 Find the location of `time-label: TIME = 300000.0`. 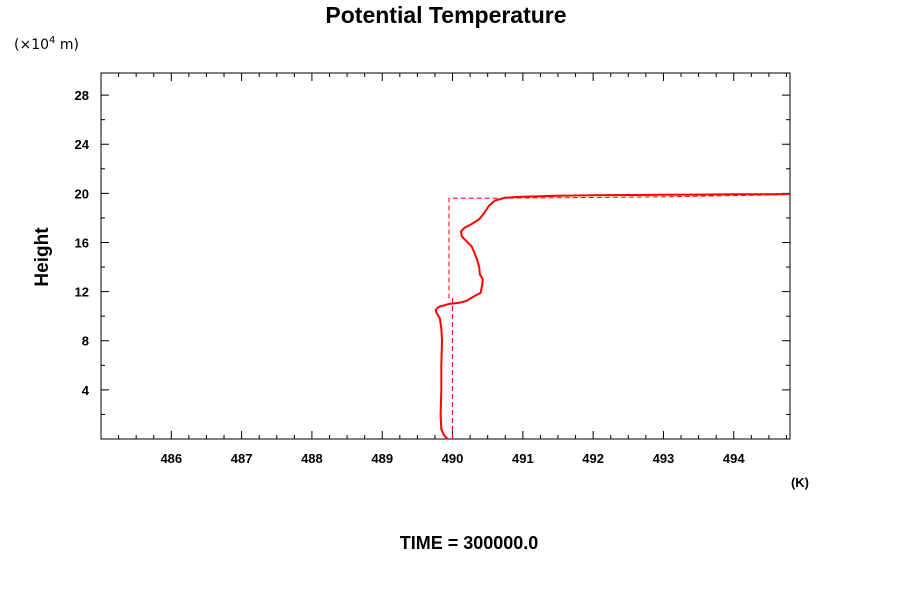

time-label: TIME = 300000.0 is located at coordinates (469, 543).